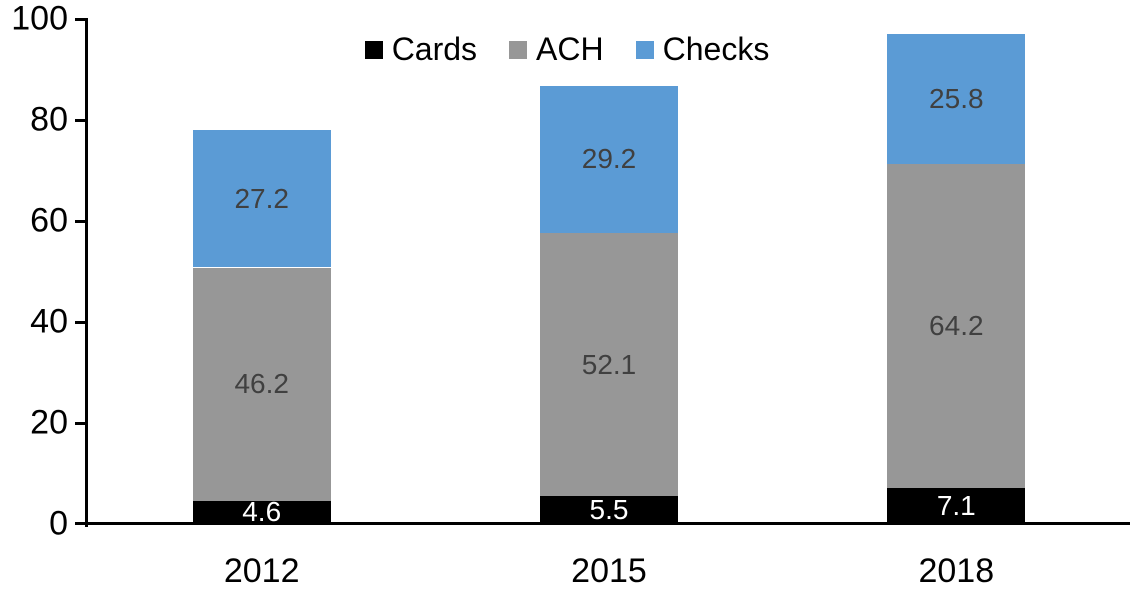 This screenshot has width=1134, height=599. I want to click on data-label: 52.1, so click(609, 364).